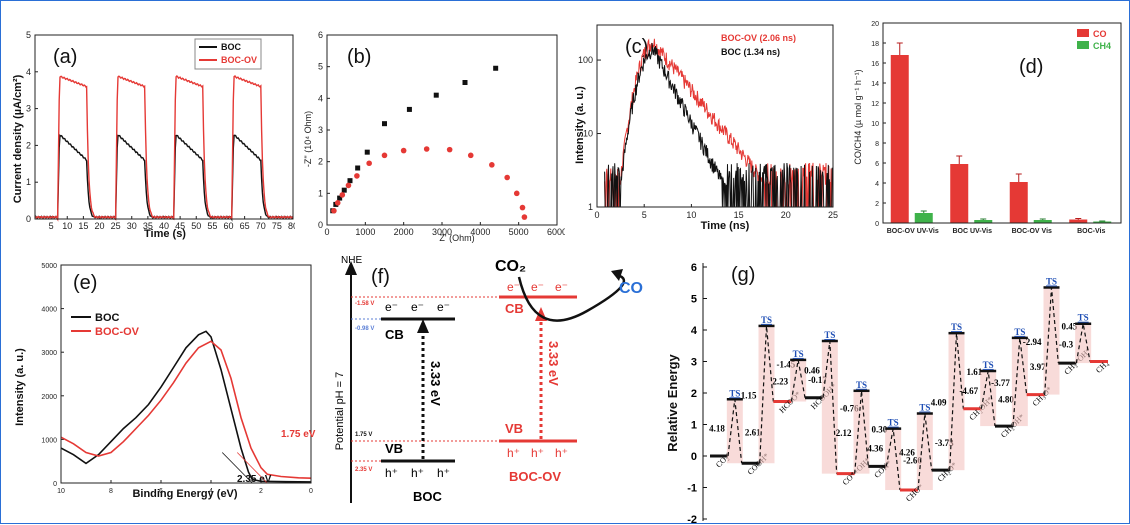  Describe the element at coordinates (132, 226) in the screenshot. I see `x-tick-label: 30` at that location.